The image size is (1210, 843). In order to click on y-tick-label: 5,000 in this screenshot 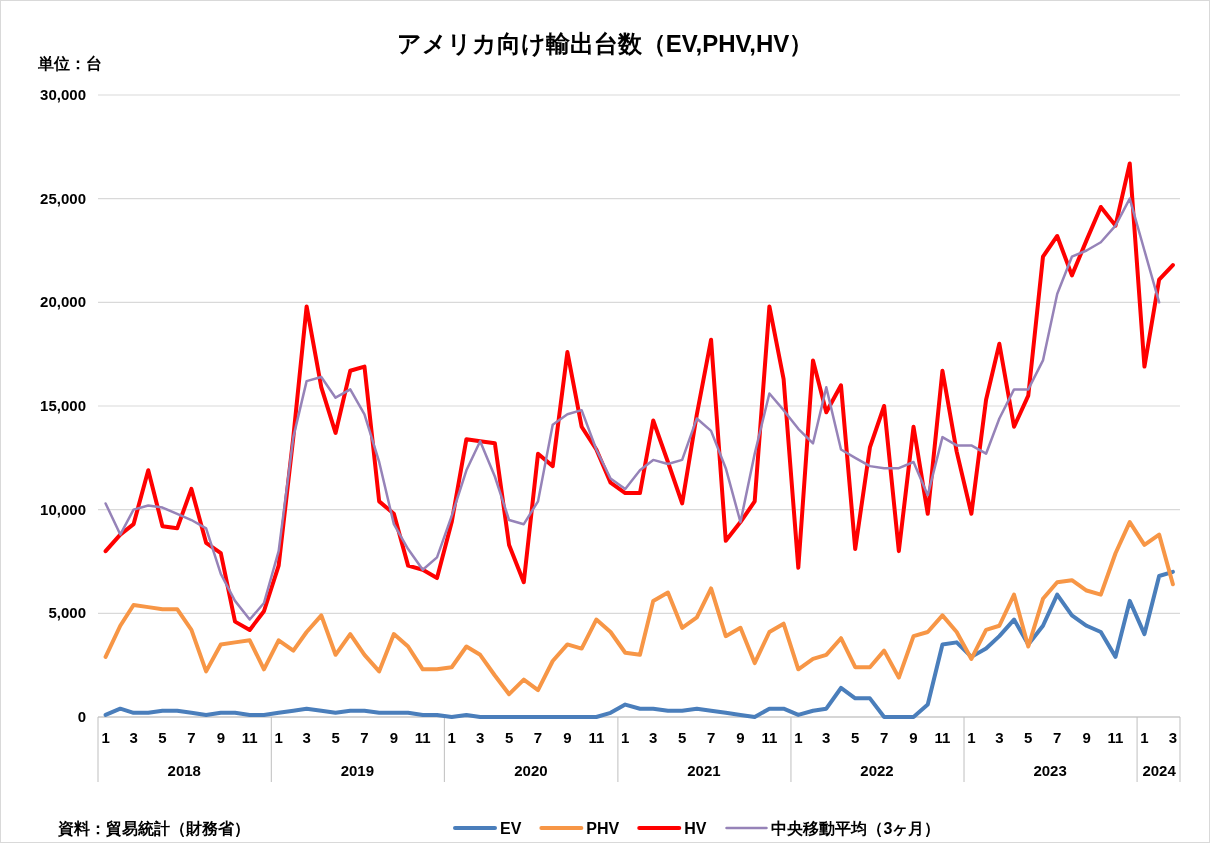, I will do `click(67, 613)`.